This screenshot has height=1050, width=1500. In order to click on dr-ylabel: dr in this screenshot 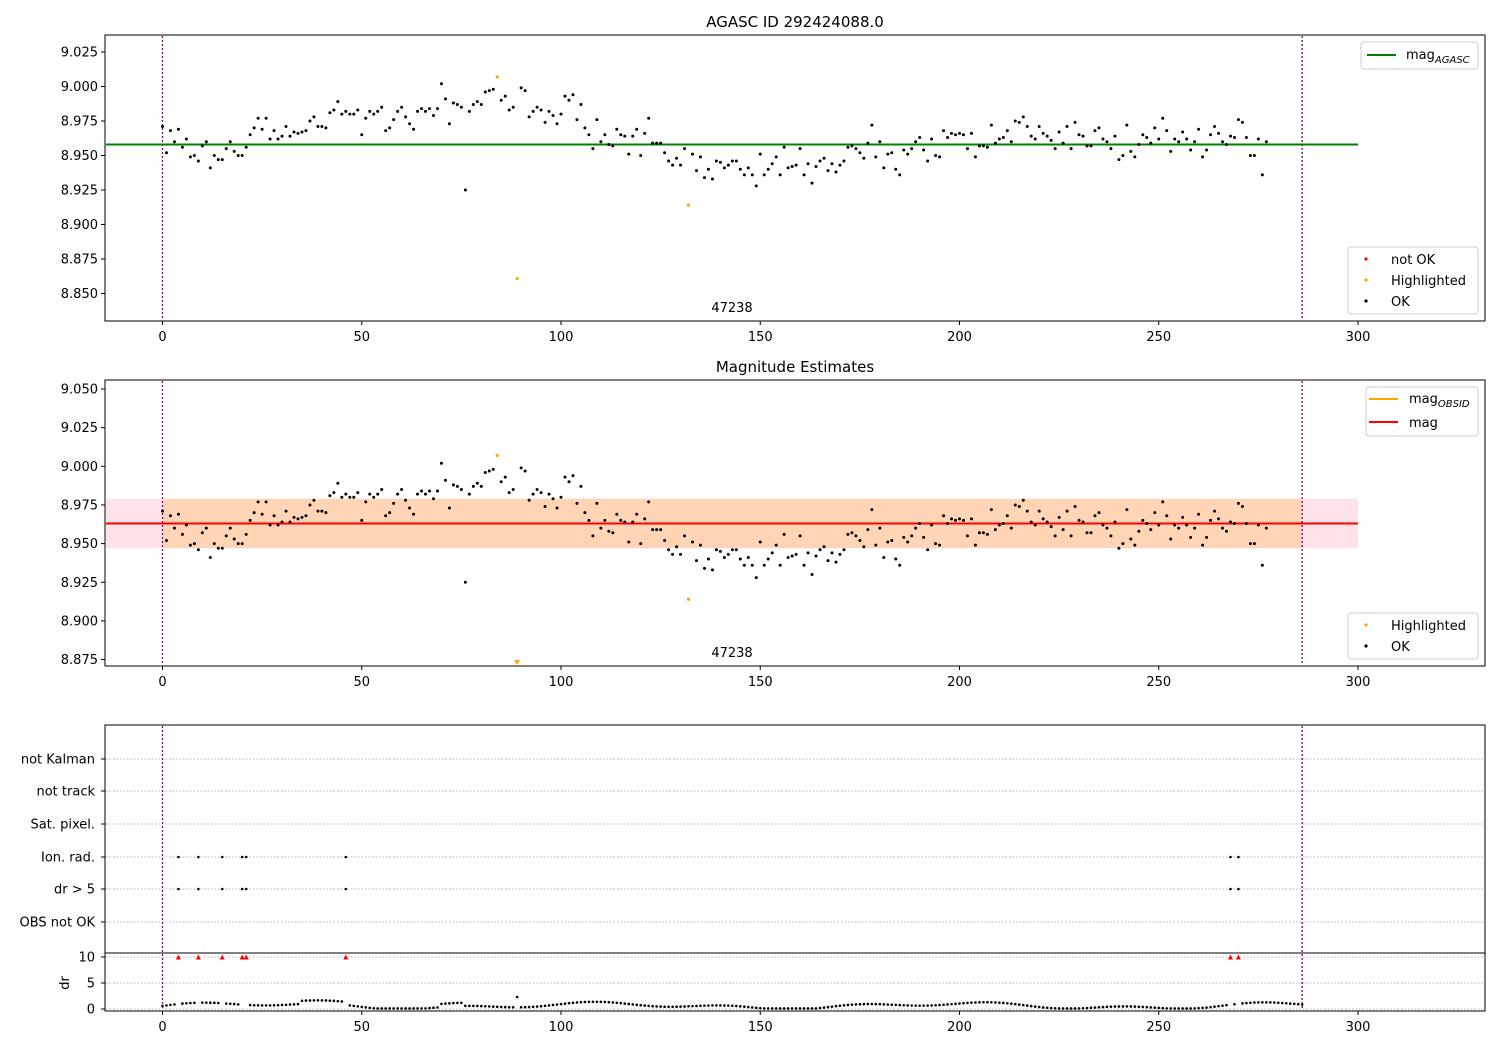, I will do `click(65, 983)`.